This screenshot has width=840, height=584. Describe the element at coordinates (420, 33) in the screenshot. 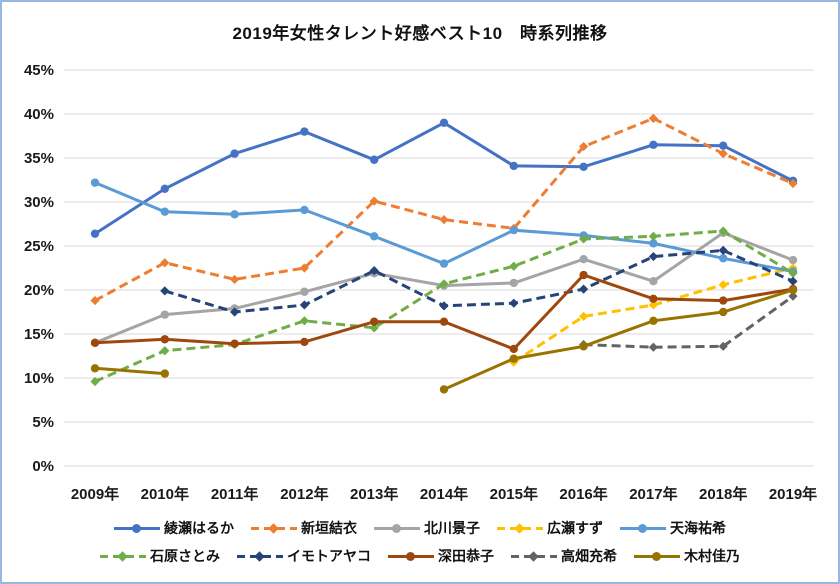

I see `chart-title: 2019年女性タレント好感ベスト10 時系列推移` at that location.